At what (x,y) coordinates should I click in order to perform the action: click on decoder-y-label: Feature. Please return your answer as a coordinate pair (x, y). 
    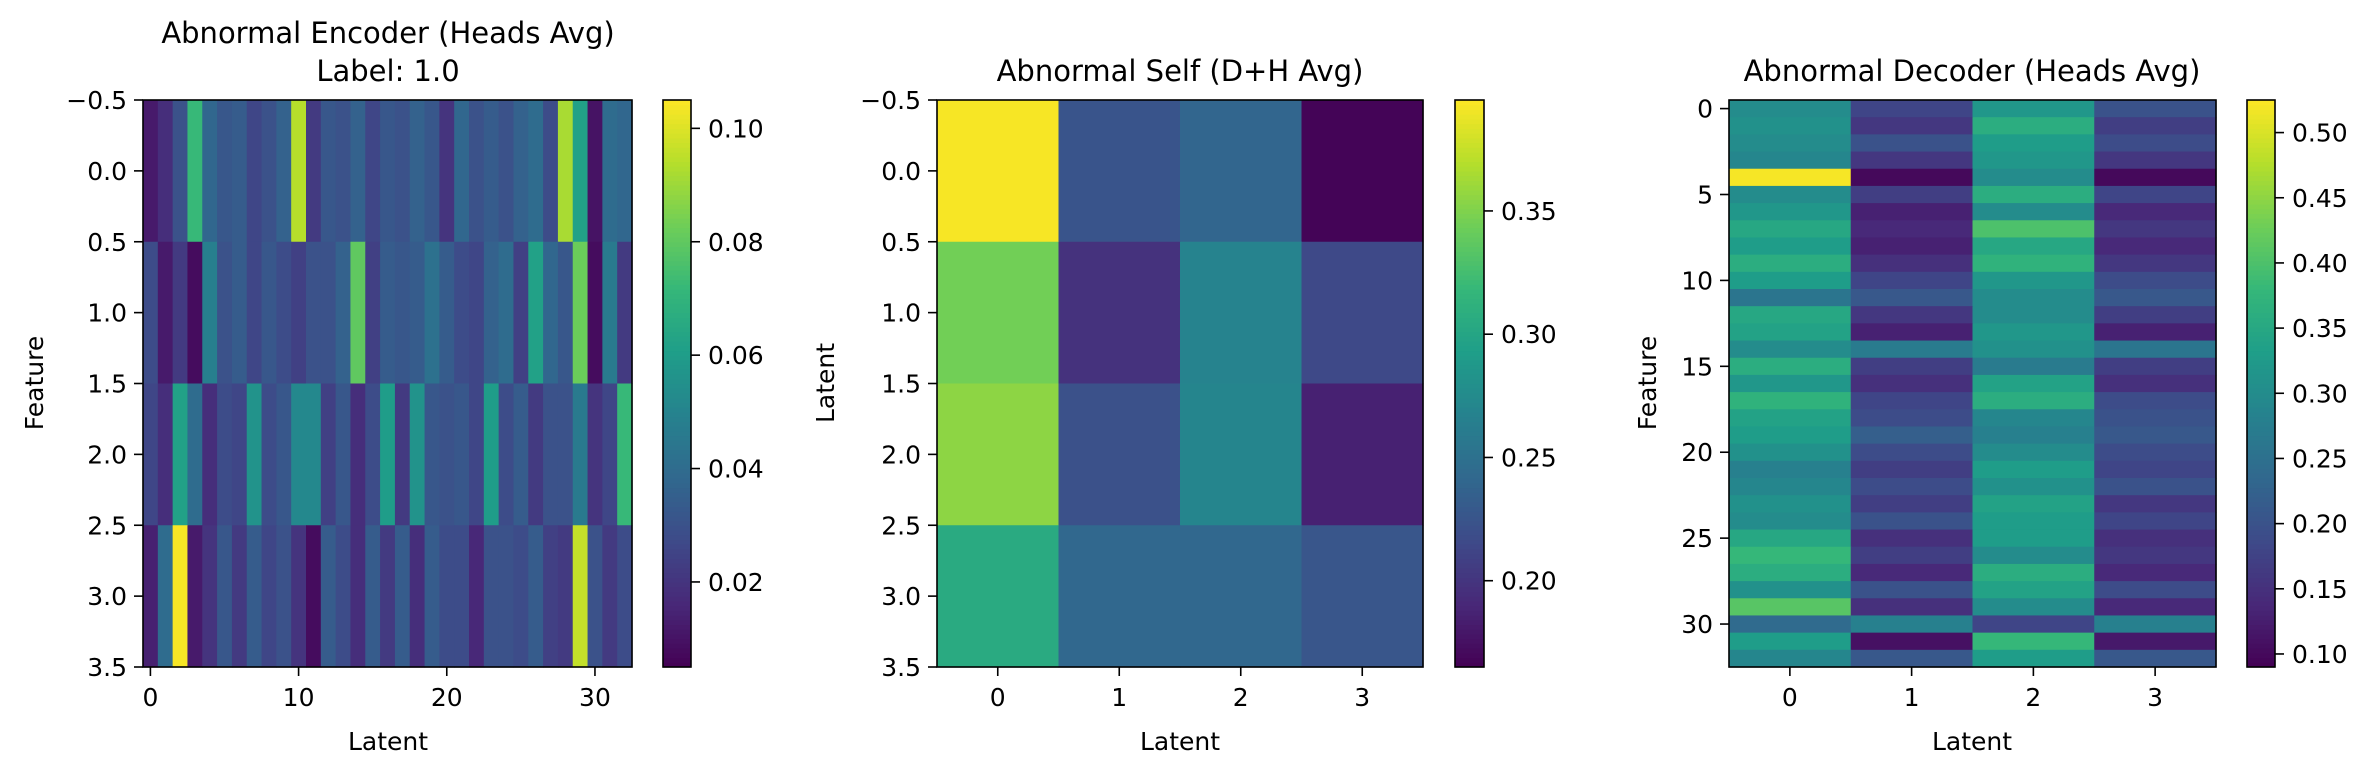
    Looking at the image, I should click on (1647, 383).